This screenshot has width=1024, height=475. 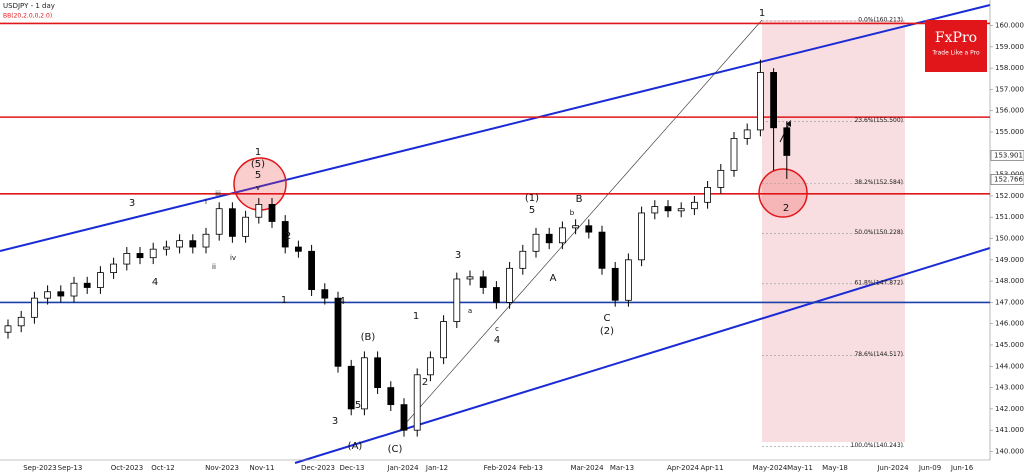 What do you see at coordinates (892, 468) in the screenshot?
I see `x-tick-label: Jun-2024` at bounding box center [892, 468].